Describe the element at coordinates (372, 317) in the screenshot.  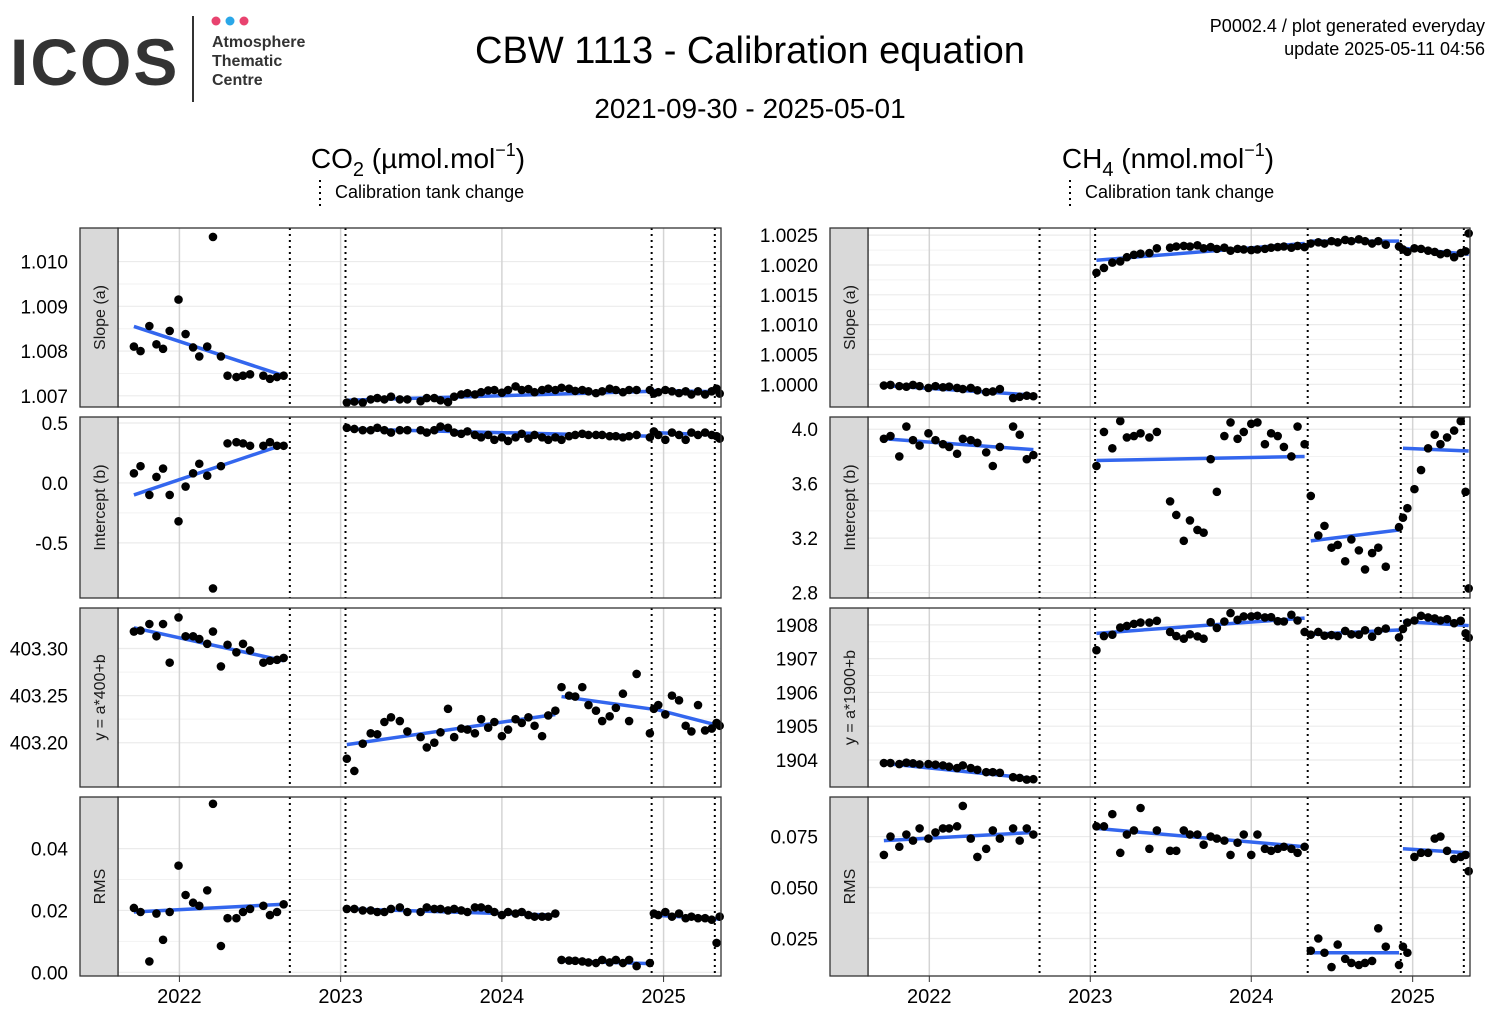
I see `panel-co2-slope-a: 1.007 1.008 1.009 1.010 Slope (a)` at that location.